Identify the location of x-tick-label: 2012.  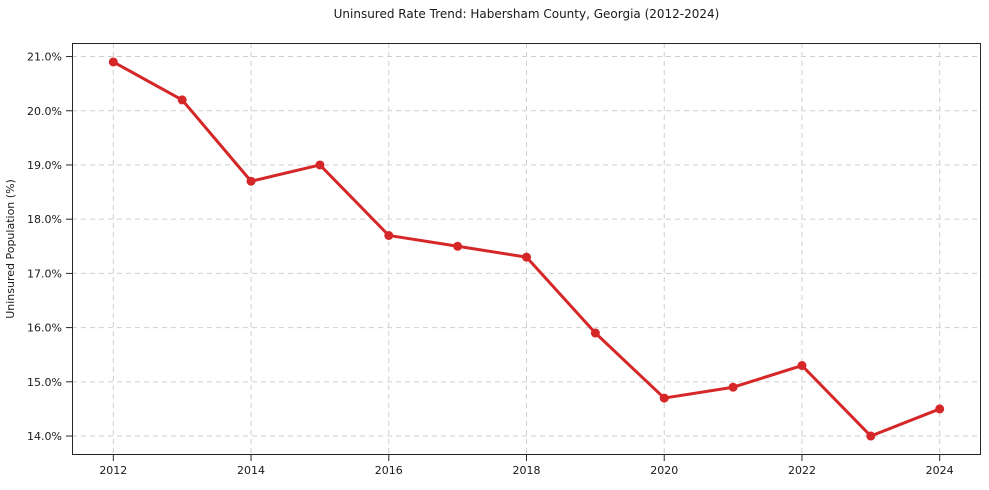
(113, 470).